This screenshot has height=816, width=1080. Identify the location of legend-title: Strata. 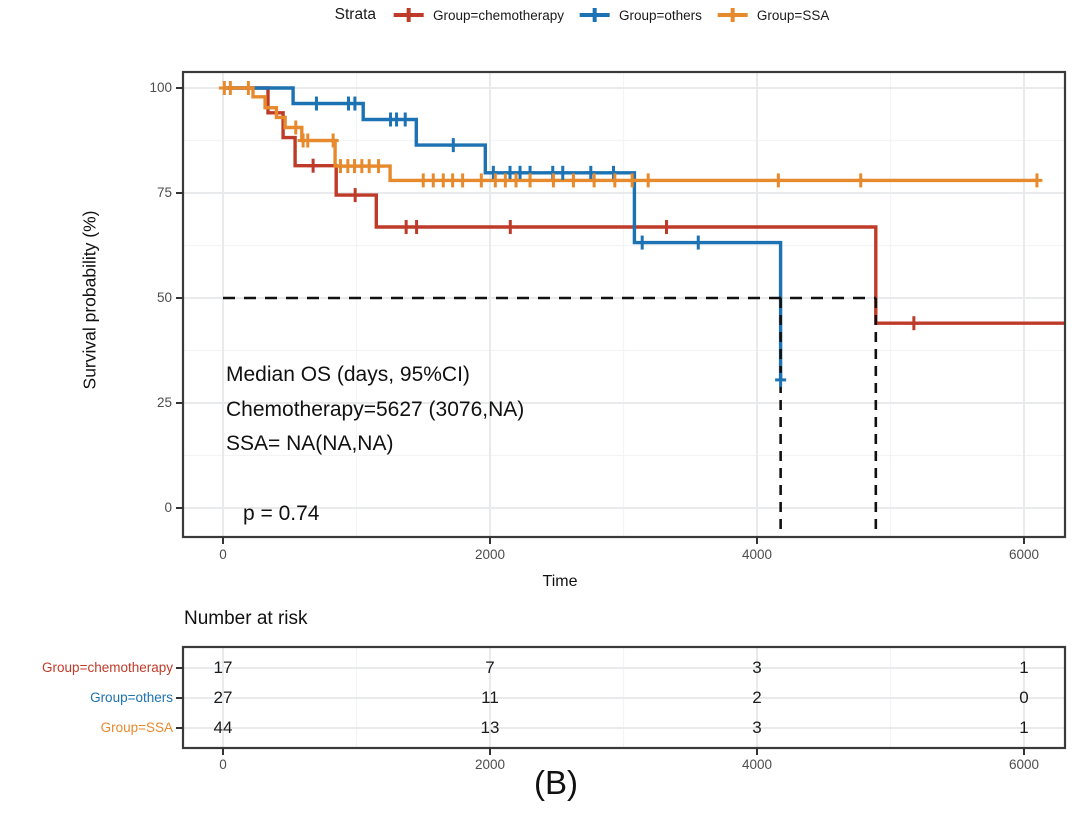
(355, 14).